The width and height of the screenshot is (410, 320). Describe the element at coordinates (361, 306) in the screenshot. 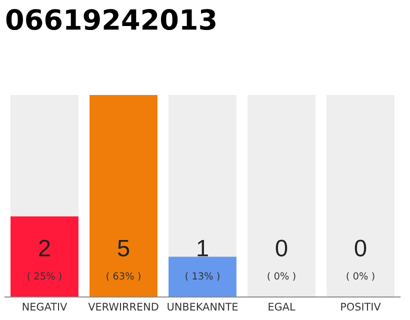

I see `x-tick-label: POSITIV` at that location.